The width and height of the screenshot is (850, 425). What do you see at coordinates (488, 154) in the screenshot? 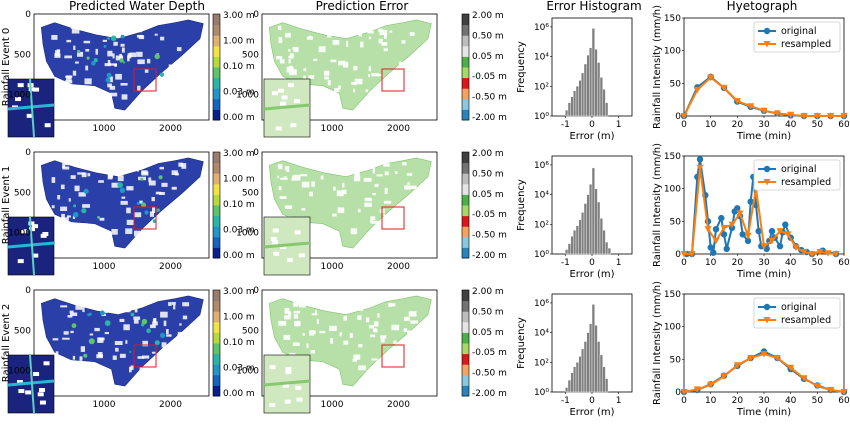
I see `error-colorbar-tick: 2.00 m` at bounding box center [488, 154].